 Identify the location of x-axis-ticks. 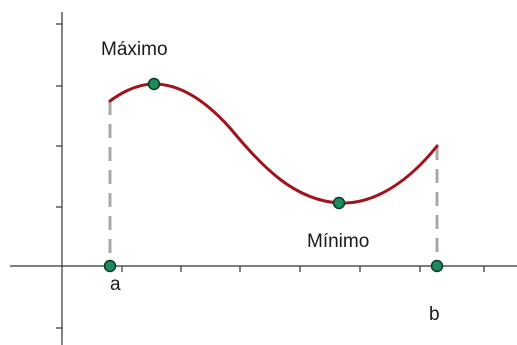
(303, 269).